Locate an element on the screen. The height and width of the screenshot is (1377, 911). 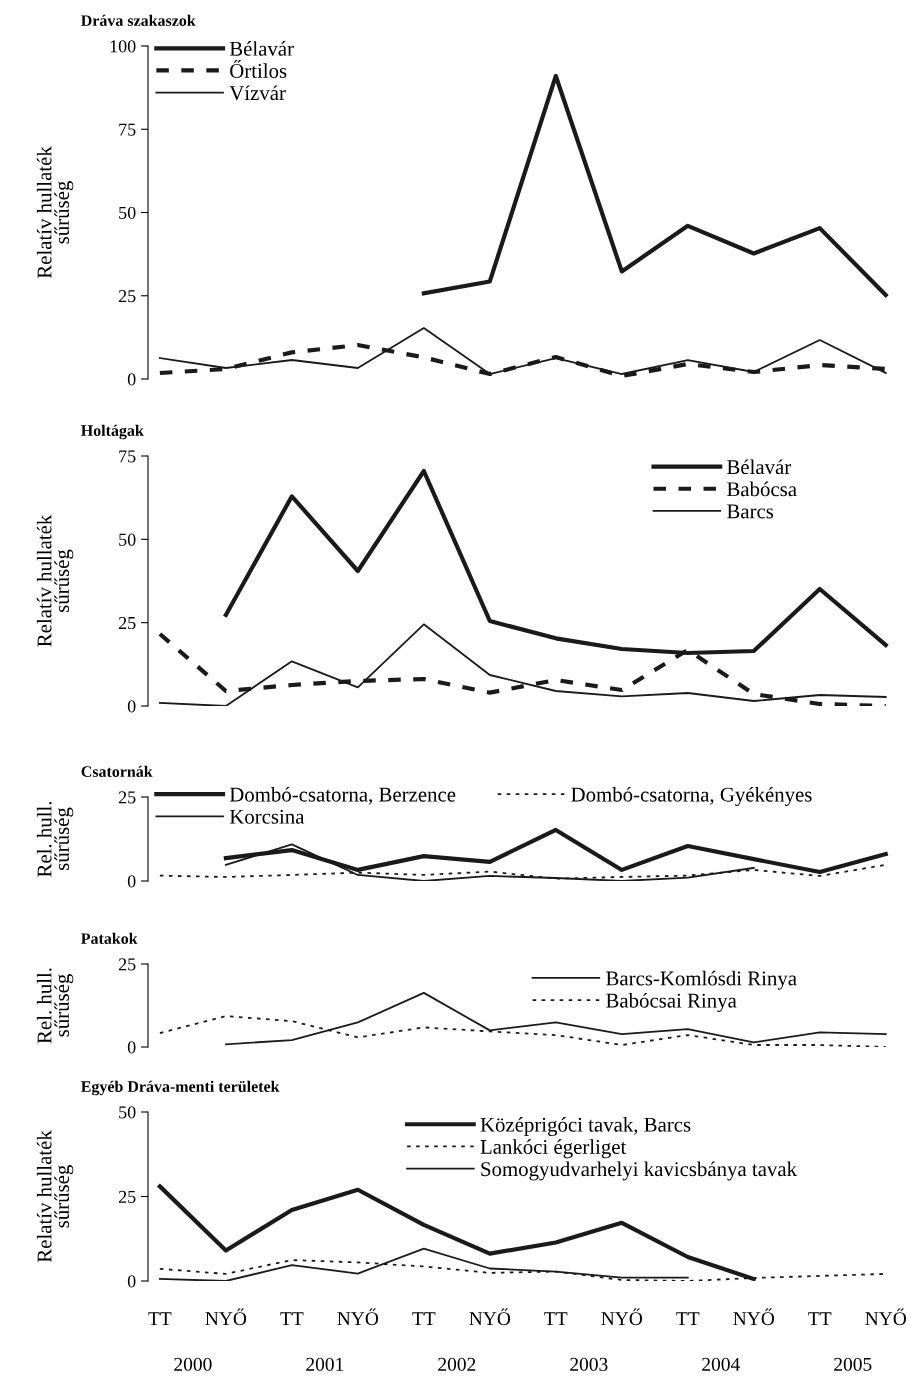
legend-label: Barcs-Komlósdi Rinya is located at coordinates (701, 980).